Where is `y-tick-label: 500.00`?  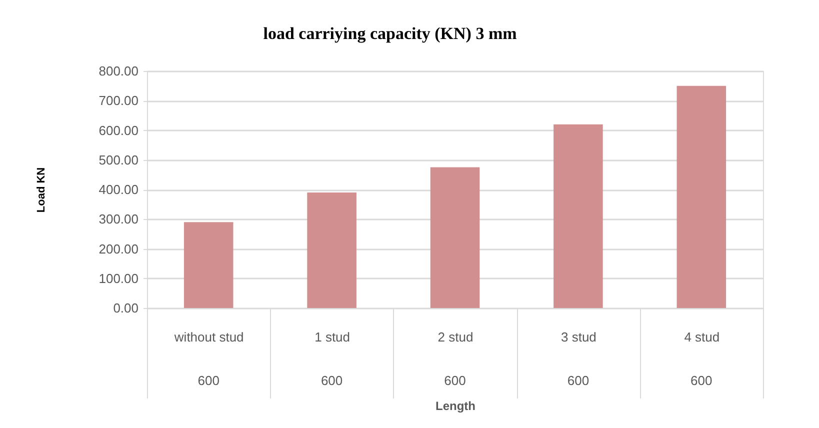
y-tick-label: 500.00 is located at coordinates (118, 160).